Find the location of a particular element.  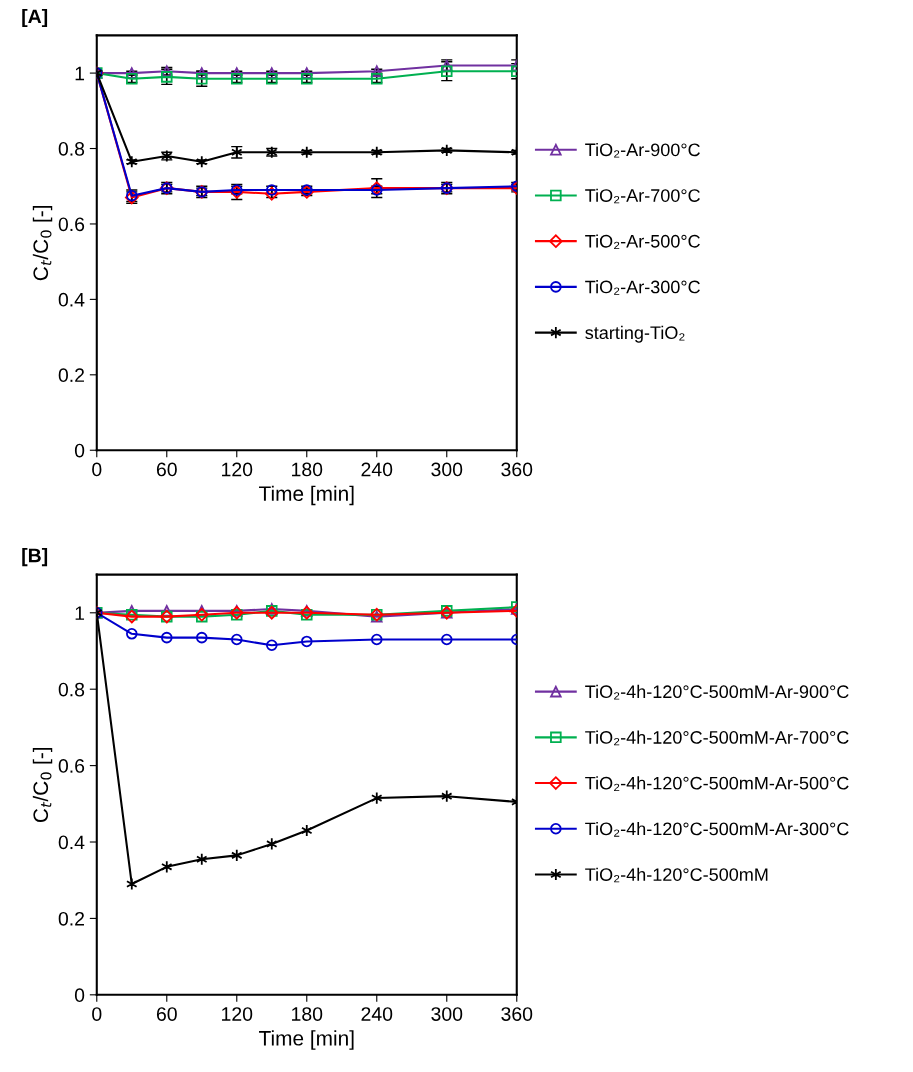

legend-label: TiO₂-4h-120°C-500mM-Ar-900°C is located at coordinates (717, 692).